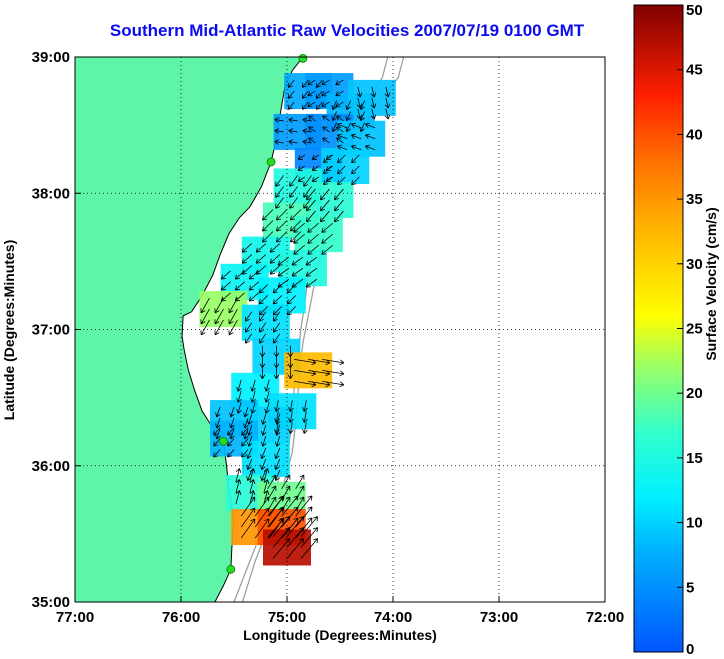 The width and height of the screenshot is (724, 659). Describe the element at coordinates (181, 617) in the screenshot. I see `x-tick-label: 76:00` at that location.